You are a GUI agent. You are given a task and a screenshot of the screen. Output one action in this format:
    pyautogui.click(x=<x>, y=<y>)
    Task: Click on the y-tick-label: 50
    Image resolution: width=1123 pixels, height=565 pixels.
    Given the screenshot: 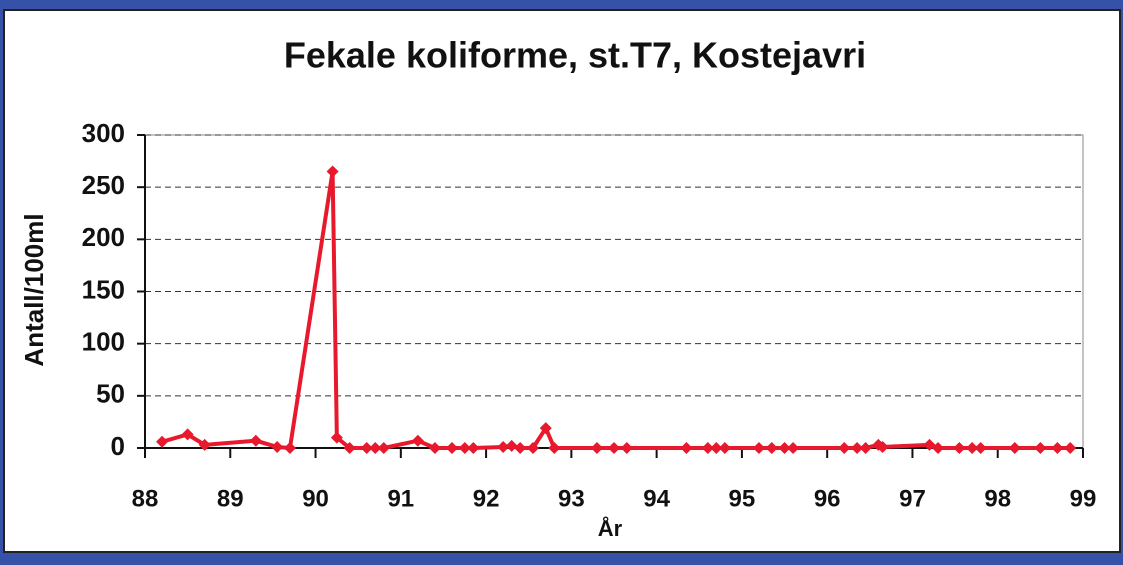 What is the action you would take?
    pyautogui.click(x=110, y=394)
    